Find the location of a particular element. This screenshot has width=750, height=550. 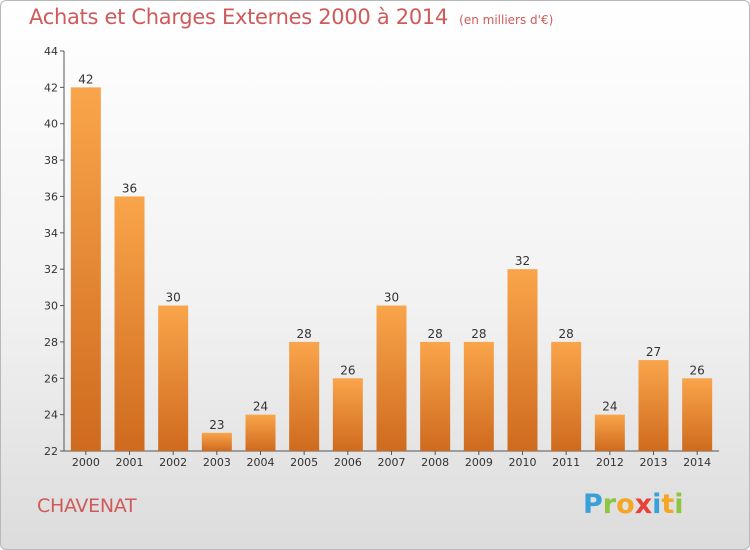

data-label: 42 is located at coordinates (85, 79).